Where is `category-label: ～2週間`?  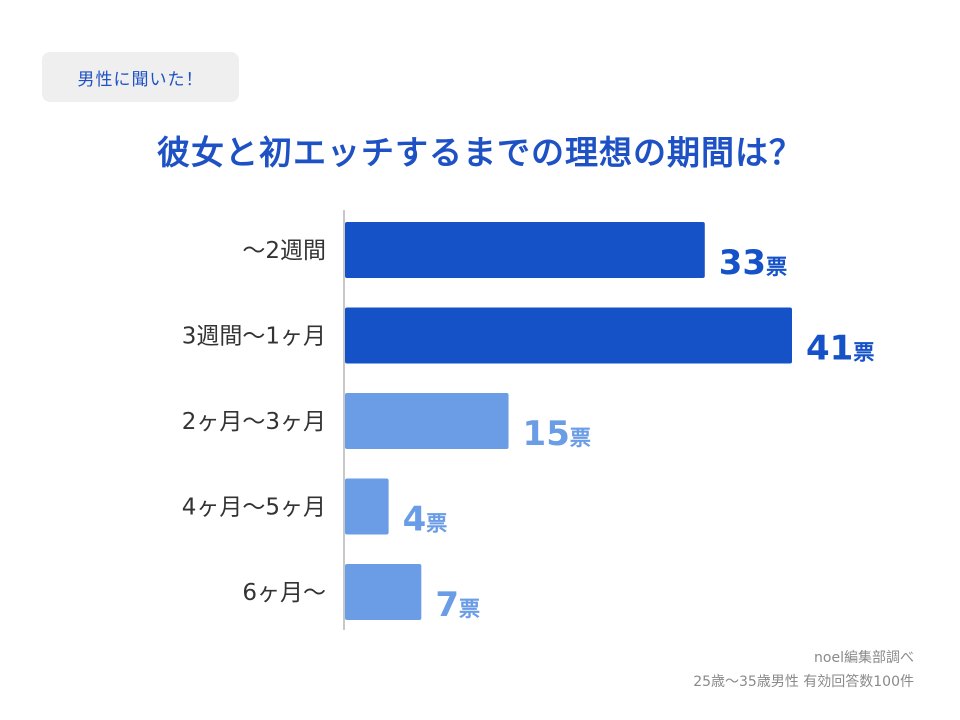
category-label: ～2週間 is located at coordinates (284, 251).